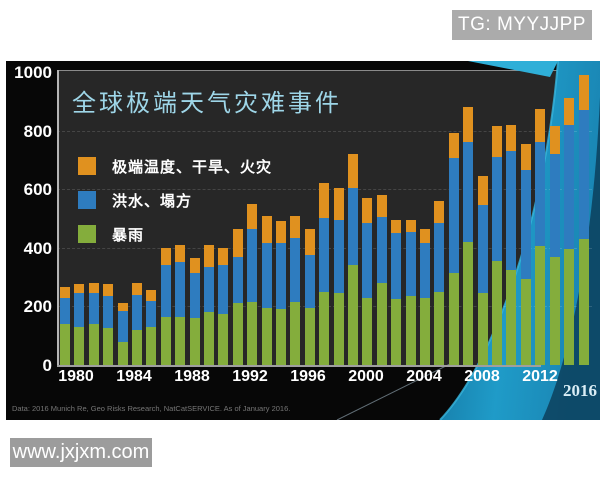  I want to click on x-tick-label-1984: 1984, so click(134, 376).